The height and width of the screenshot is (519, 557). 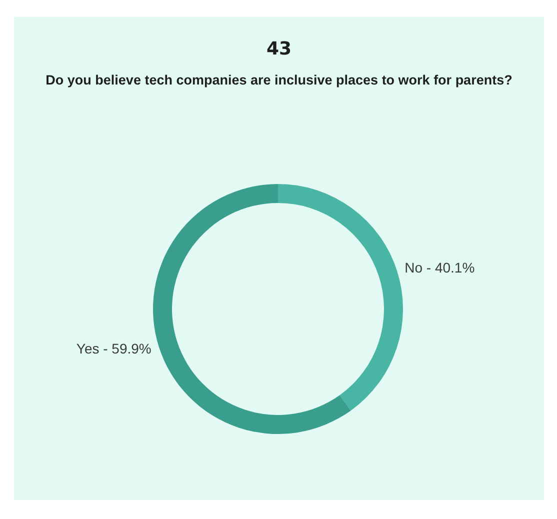 I want to click on slice-label: No - 40.1%, so click(x=439, y=267).